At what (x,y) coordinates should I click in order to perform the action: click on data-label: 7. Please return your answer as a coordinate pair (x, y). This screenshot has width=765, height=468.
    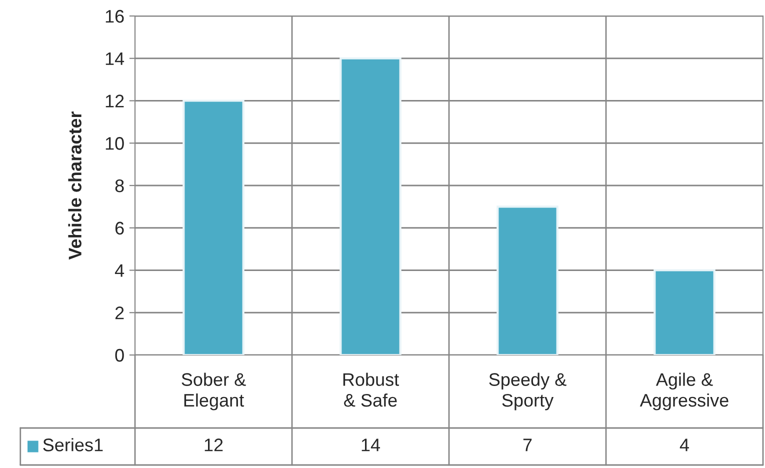
    Looking at the image, I should click on (527, 445).